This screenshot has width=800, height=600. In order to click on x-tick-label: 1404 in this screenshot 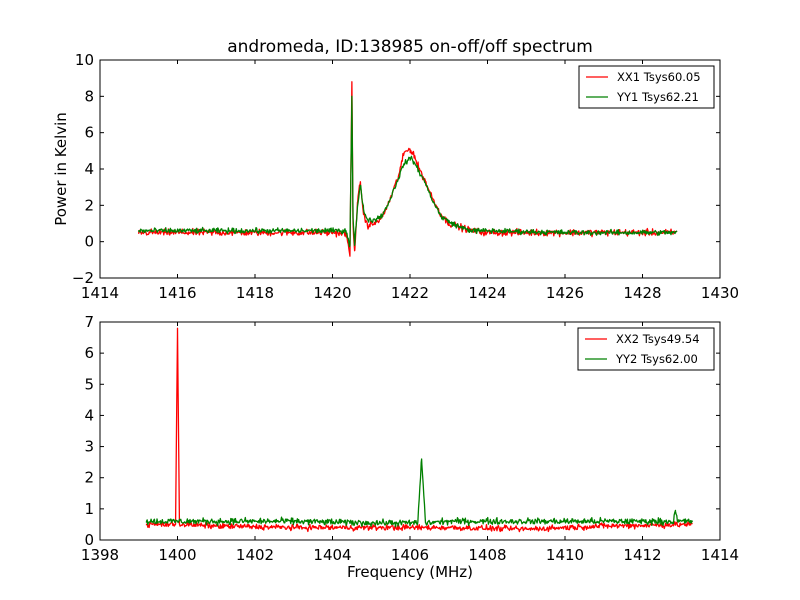, I will do `click(332, 555)`.